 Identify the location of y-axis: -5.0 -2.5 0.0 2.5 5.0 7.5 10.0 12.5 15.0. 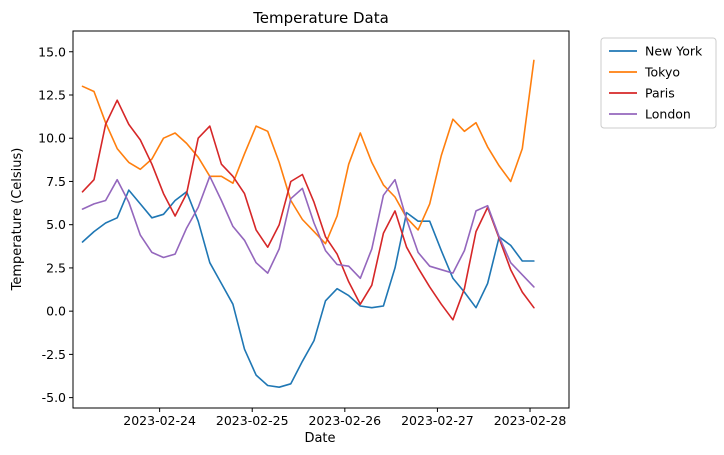
(55, 224).